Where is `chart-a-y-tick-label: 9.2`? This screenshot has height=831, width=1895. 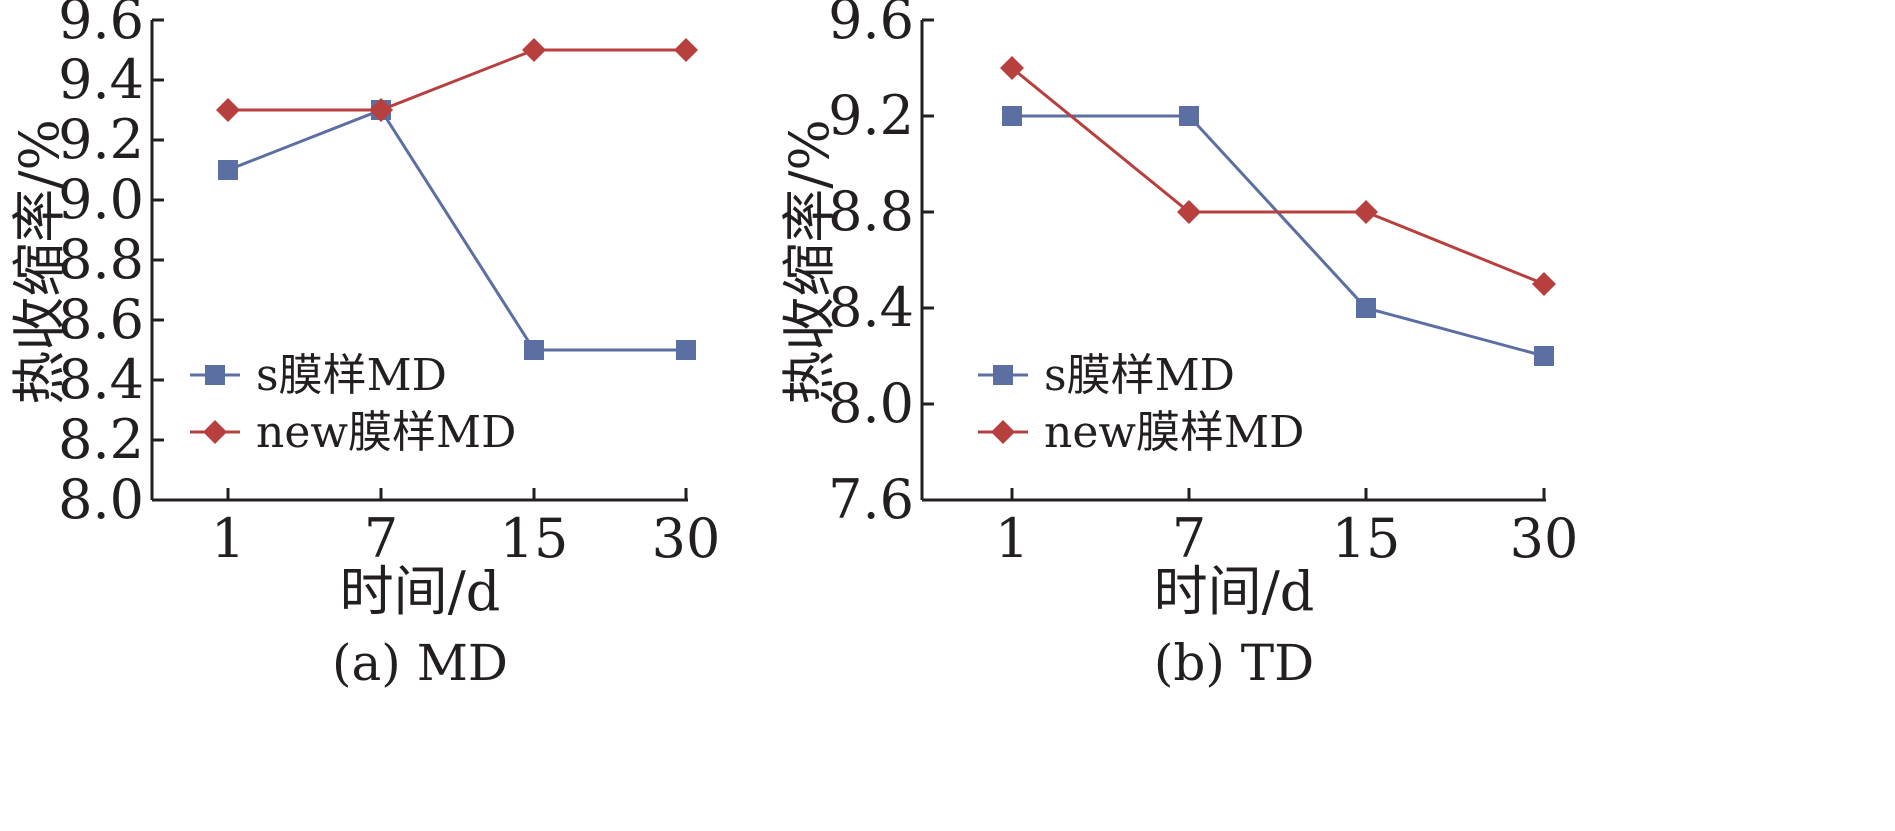
chart-a-y-tick-label: 9.2 is located at coordinates (101, 139).